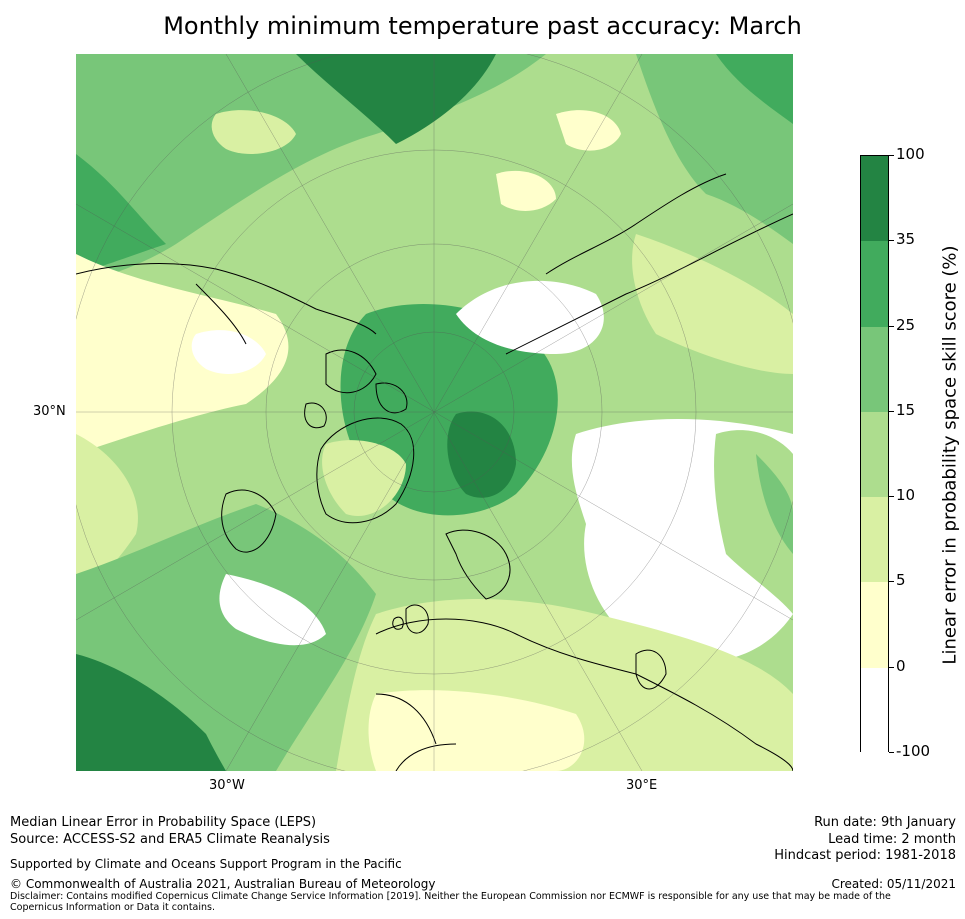 The image size is (965, 919). What do you see at coordinates (865, 855) in the screenshot?
I see `footer-hindcast: Hindcast period: 1981-2018` at bounding box center [865, 855].